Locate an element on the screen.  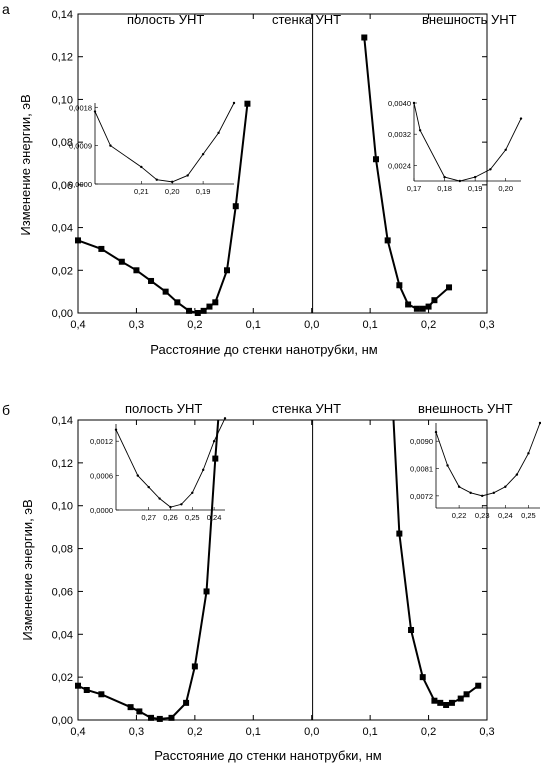
panel-b-x-axis-title: Расстояние до стенки нанотрубки, нм is located at coordinates (268, 755).